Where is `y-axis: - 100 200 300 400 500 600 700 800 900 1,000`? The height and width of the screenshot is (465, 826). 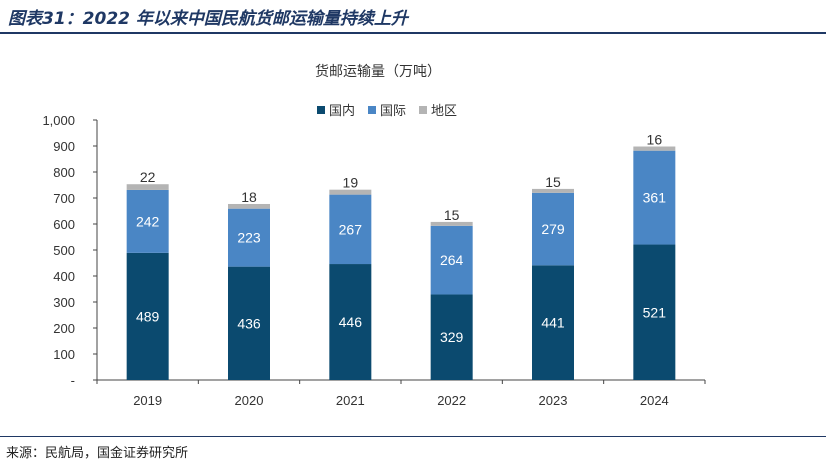 y-axis: - 100 200 300 400 500 600 700 800 900 1,000 is located at coordinates (70, 250).